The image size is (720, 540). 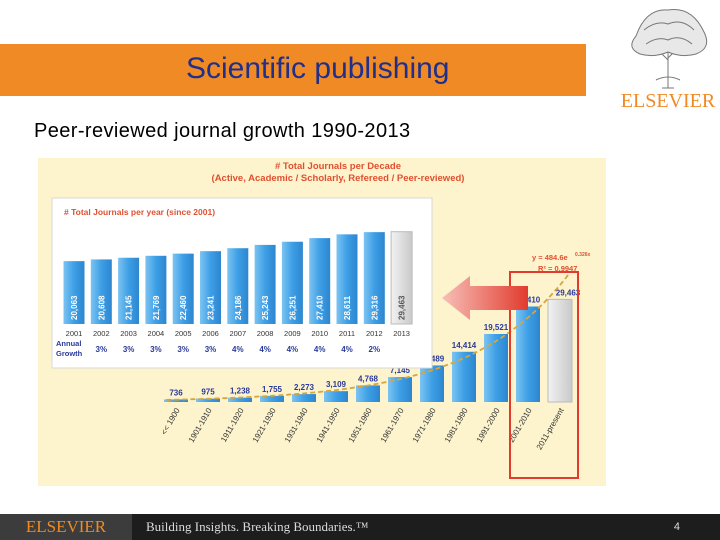 What do you see at coordinates (424, 425) in the screenshot?
I see `decade-tick-label: 1971-1980` at bounding box center [424, 425].